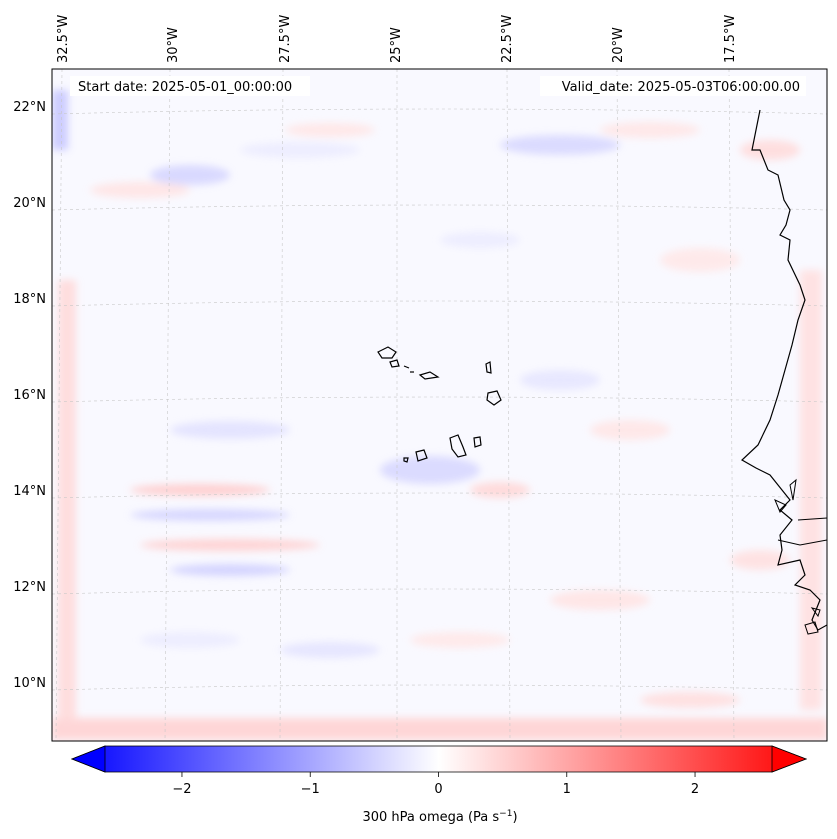 Image resolution: width=837 pixels, height=839 pixels. Describe the element at coordinates (730, 39) in the screenshot. I see `lon-label: 17.5°W` at that location.